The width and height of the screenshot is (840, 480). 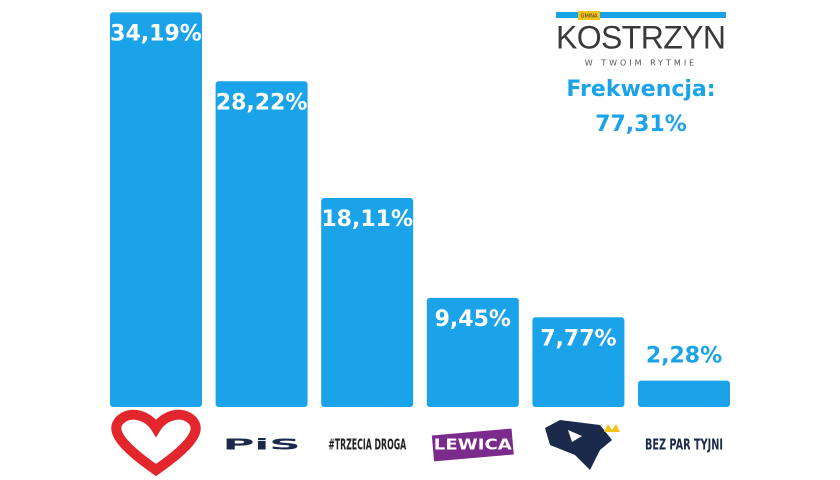 I want to click on logo-badge, so click(x=589, y=15).